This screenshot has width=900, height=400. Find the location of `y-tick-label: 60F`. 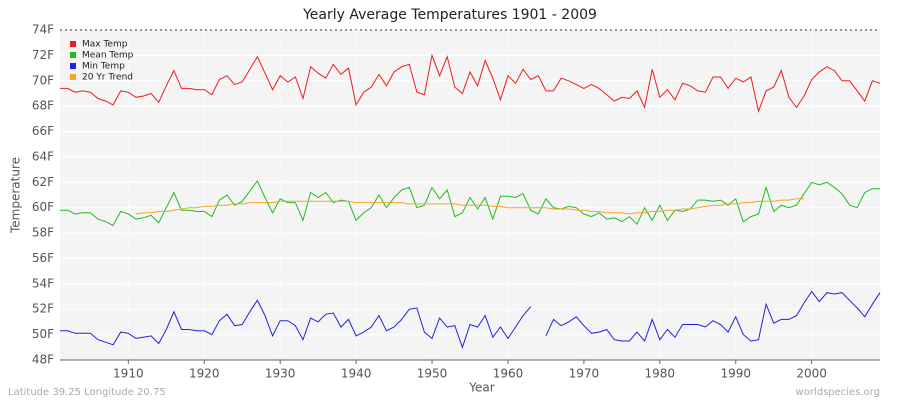

y-tick-label: 60F is located at coordinates (43, 207).